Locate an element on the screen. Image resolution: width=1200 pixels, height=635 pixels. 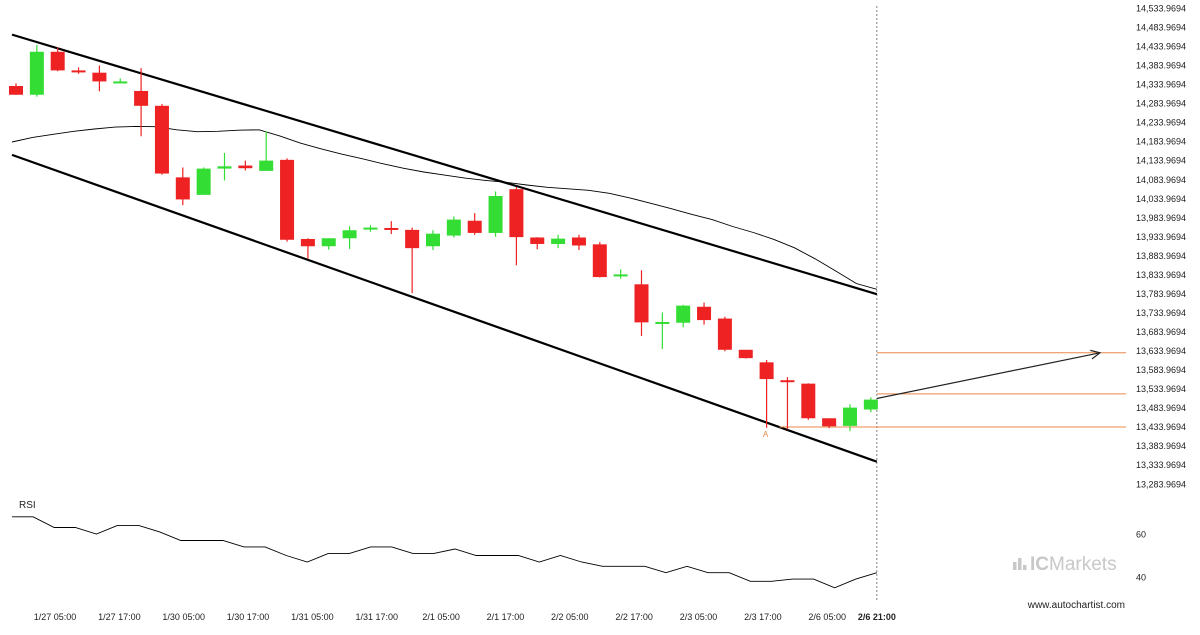
price-tick-label: 14,233.9694 is located at coordinates (1161, 123).